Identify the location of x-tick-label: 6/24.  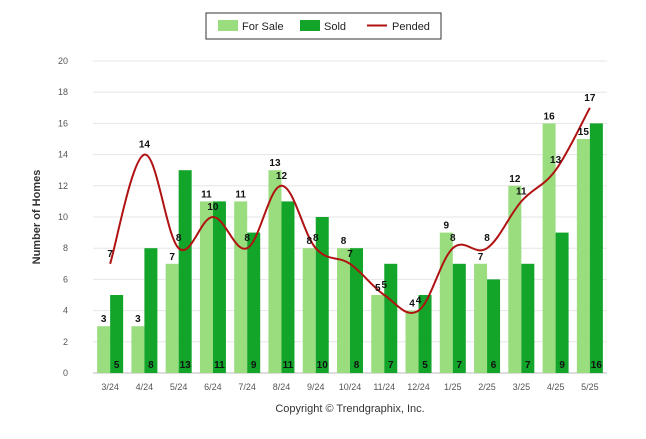
(213, 387).